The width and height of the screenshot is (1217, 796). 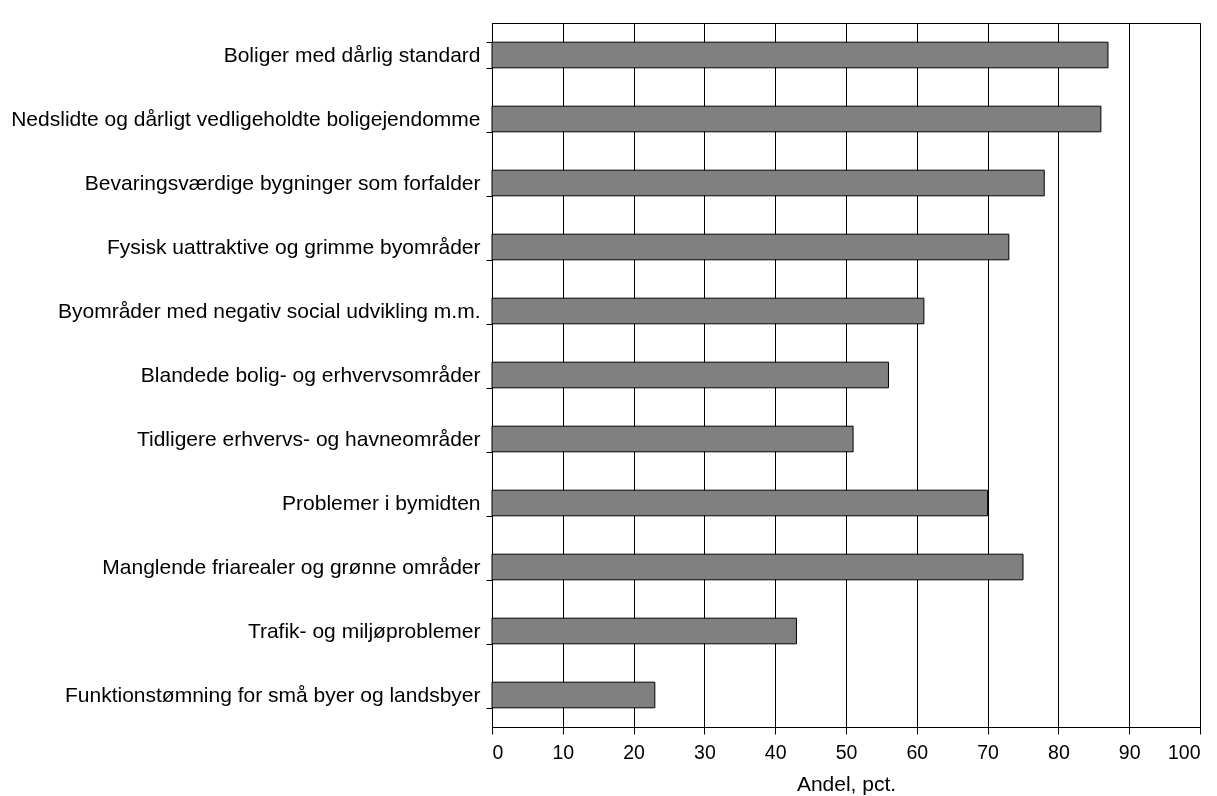 I want to click on x-tick-label: 100, so click(x=1184, y=751).